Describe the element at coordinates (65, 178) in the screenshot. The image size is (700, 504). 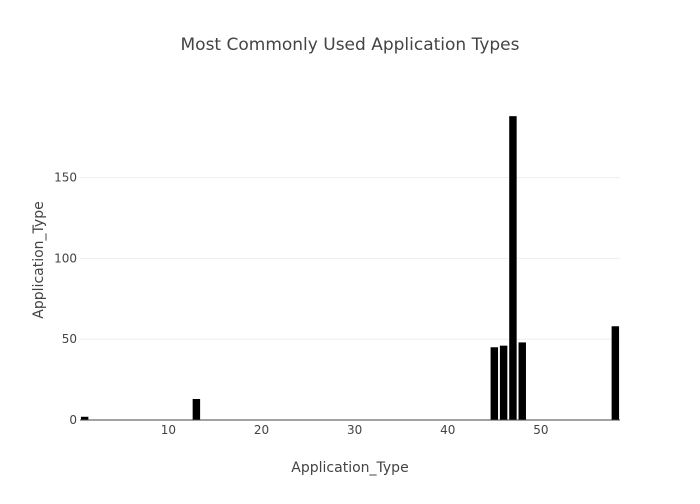
I see `y-tick-label: 150` at that location.